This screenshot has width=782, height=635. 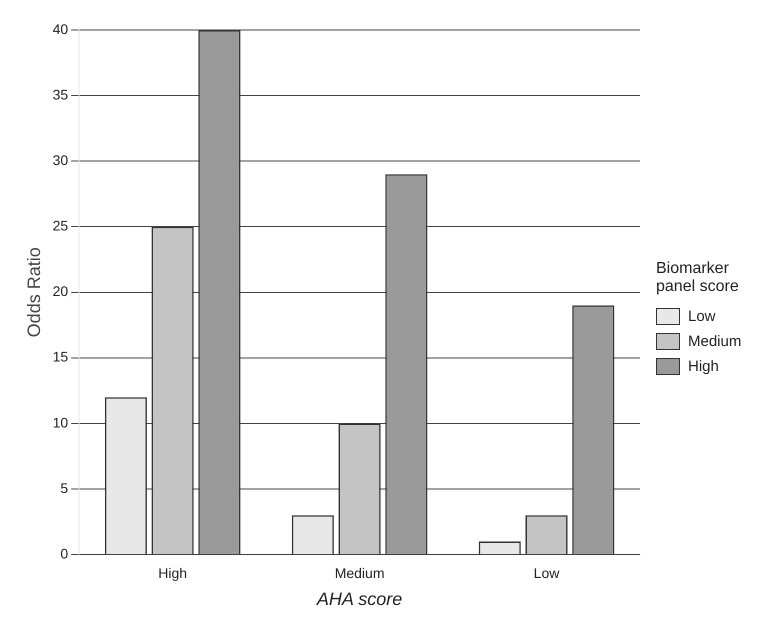 What do you see at coordinates (60, 28) in the screenshot?
I see `y-tick-label: 40` at bounding box center [60, 28].